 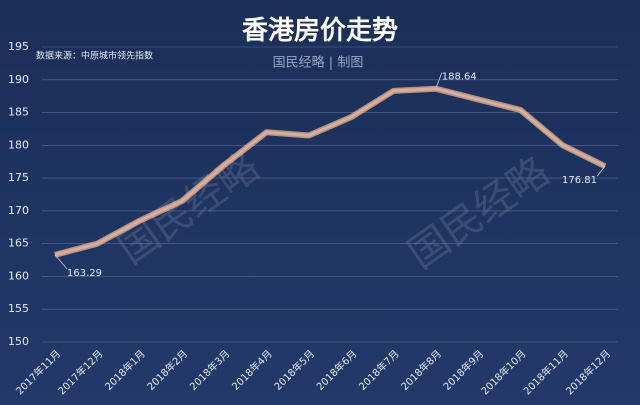 I want to click on y-tick-label: 155, so click(x=18, y=308).